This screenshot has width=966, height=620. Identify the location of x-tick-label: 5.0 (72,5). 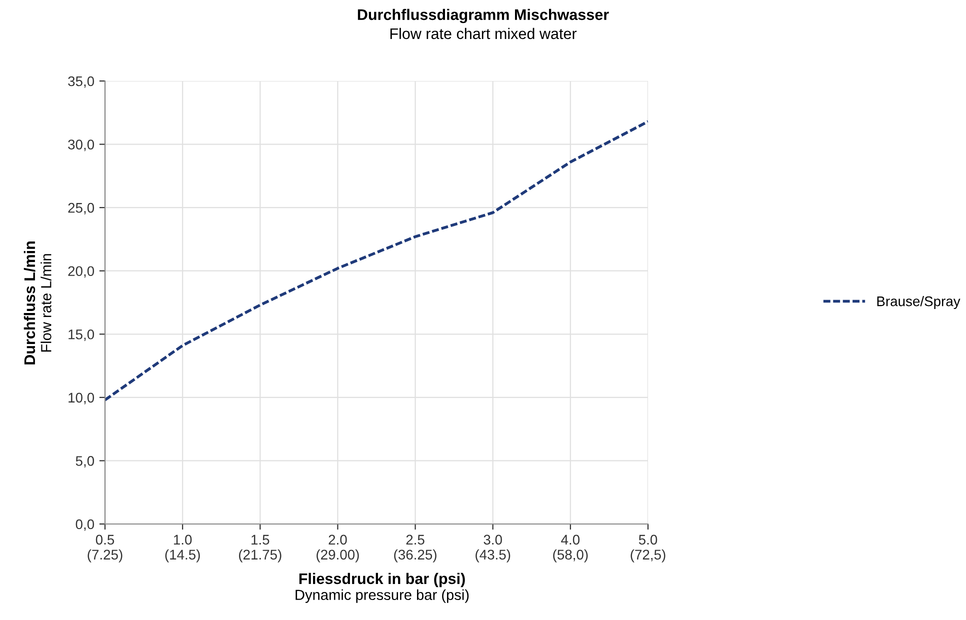
(648, 548).